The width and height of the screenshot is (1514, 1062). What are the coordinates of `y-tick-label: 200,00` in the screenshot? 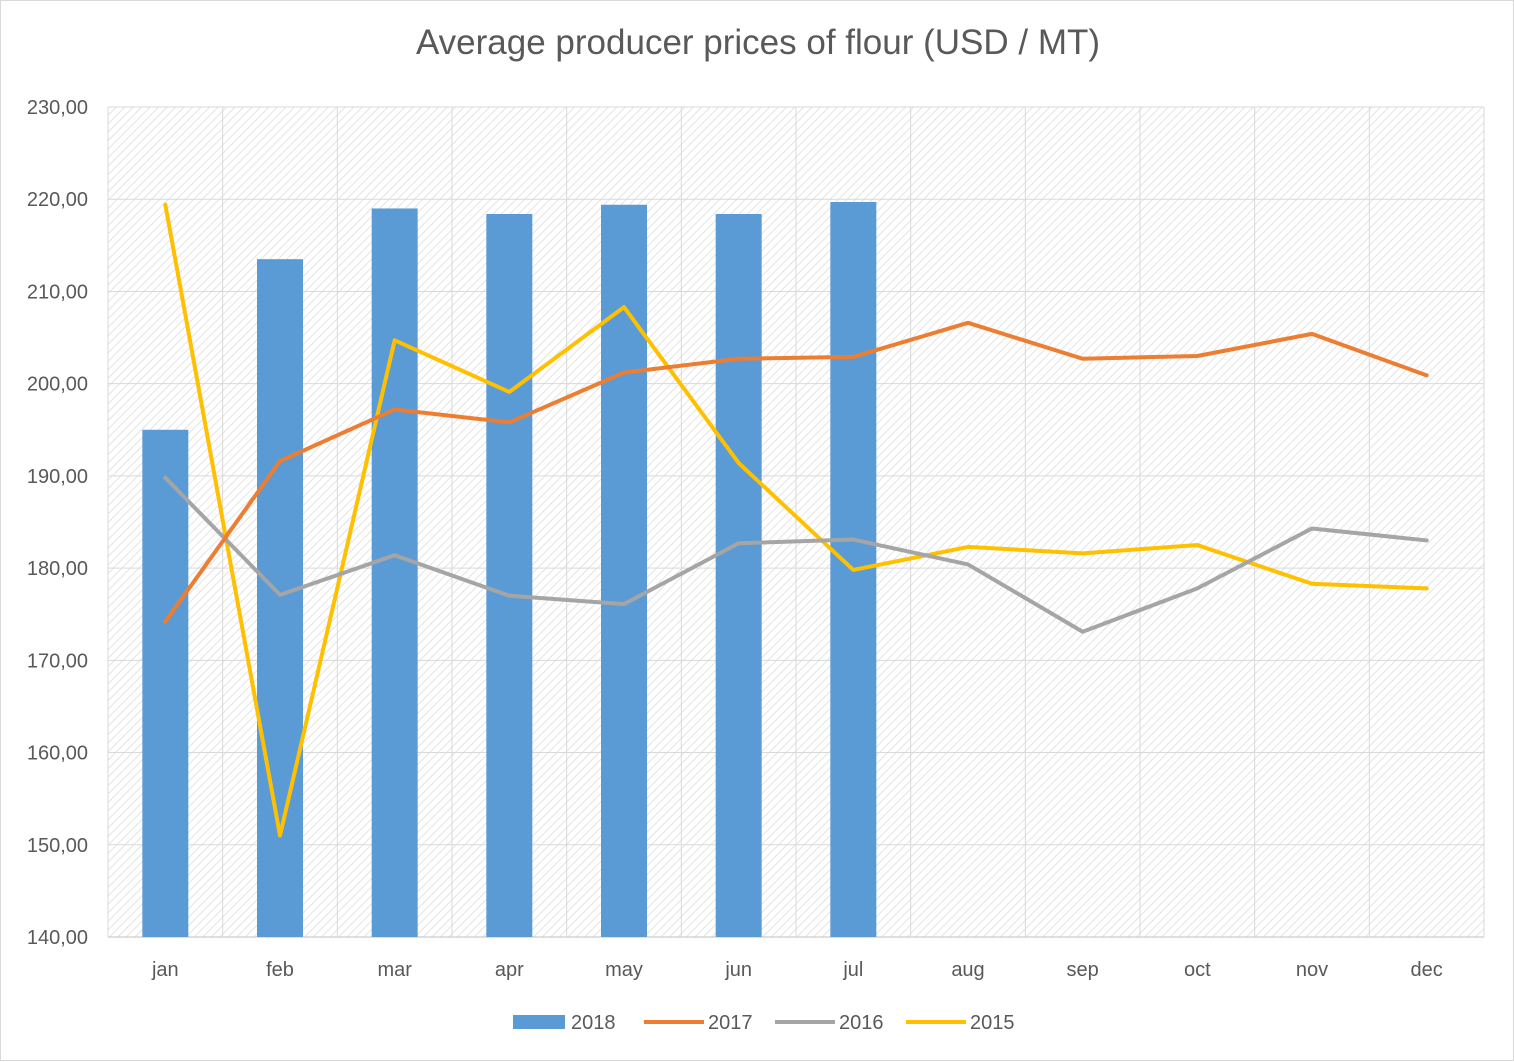 It's located at (57, 385).